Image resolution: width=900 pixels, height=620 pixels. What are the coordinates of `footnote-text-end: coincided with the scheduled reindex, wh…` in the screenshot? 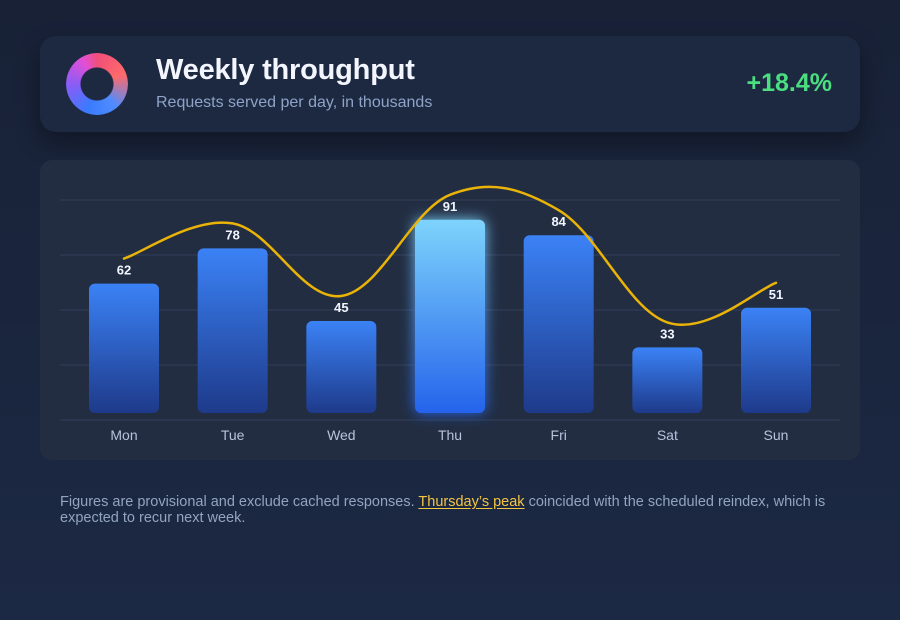 It's located at (443, 510).